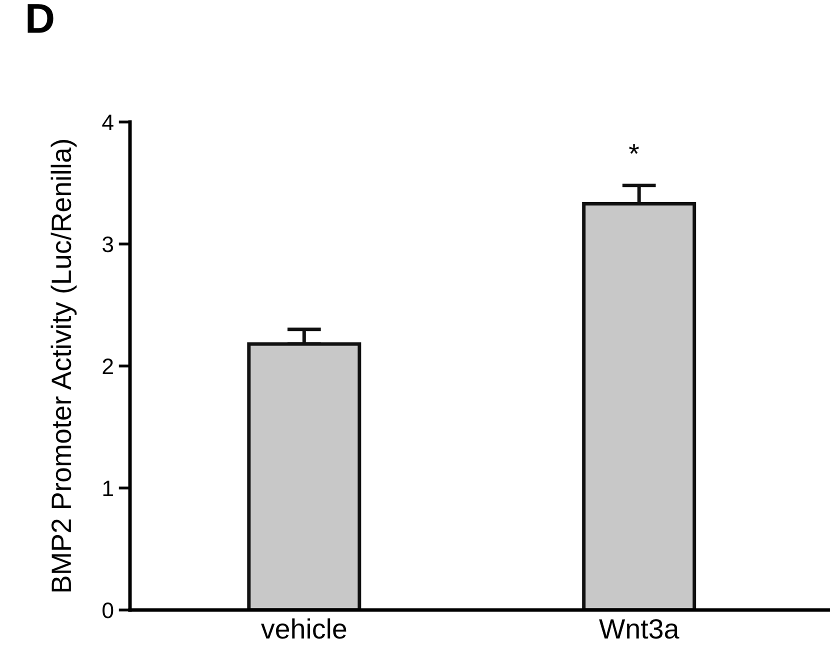 The image size is (830, 662). What do you see at coordinates (107, 366) in the screenshot?
I see `y-tick-label: 2` at bounding box center [107, 366].